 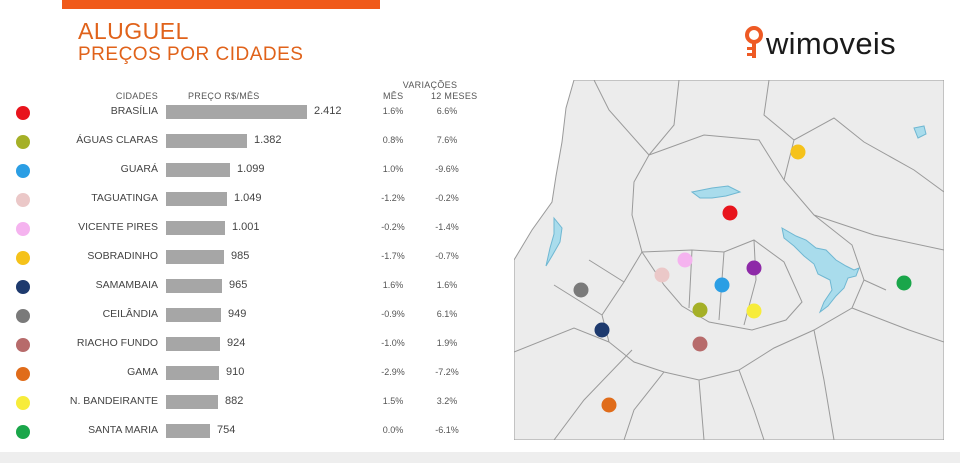 What do you see at coordinates (447, 285) in the screenshot?
I see `year-variation: 1.6%` at bounding box center [447, 285].